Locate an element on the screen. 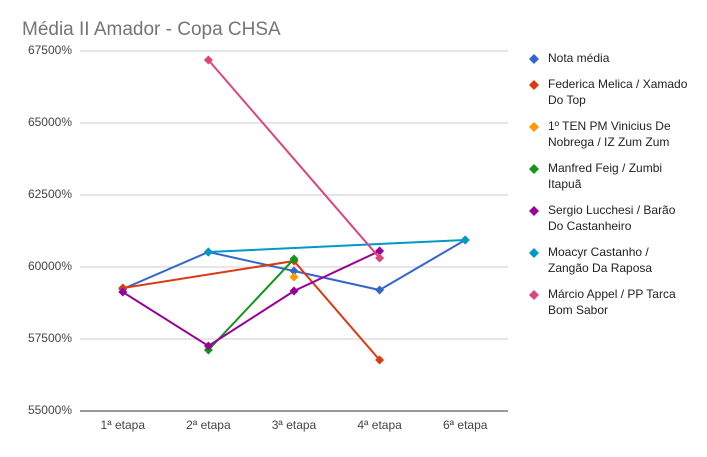 The height and width of the screenshot is (457, 707). legend-label: Manfred Feig / Zumbi Itapuã is located at coordinates (605, 176).